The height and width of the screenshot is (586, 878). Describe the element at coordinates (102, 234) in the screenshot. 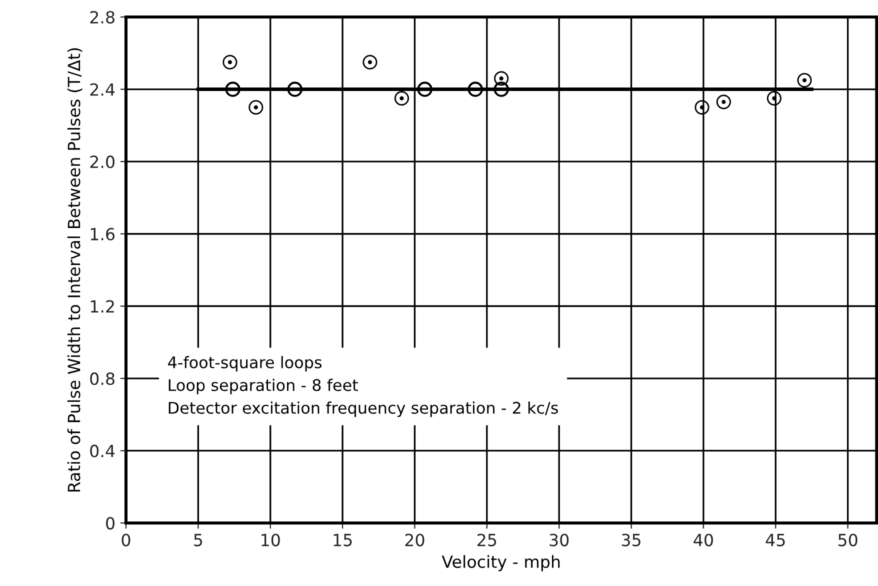

I see `y-tick-label: 1.6` at that location.